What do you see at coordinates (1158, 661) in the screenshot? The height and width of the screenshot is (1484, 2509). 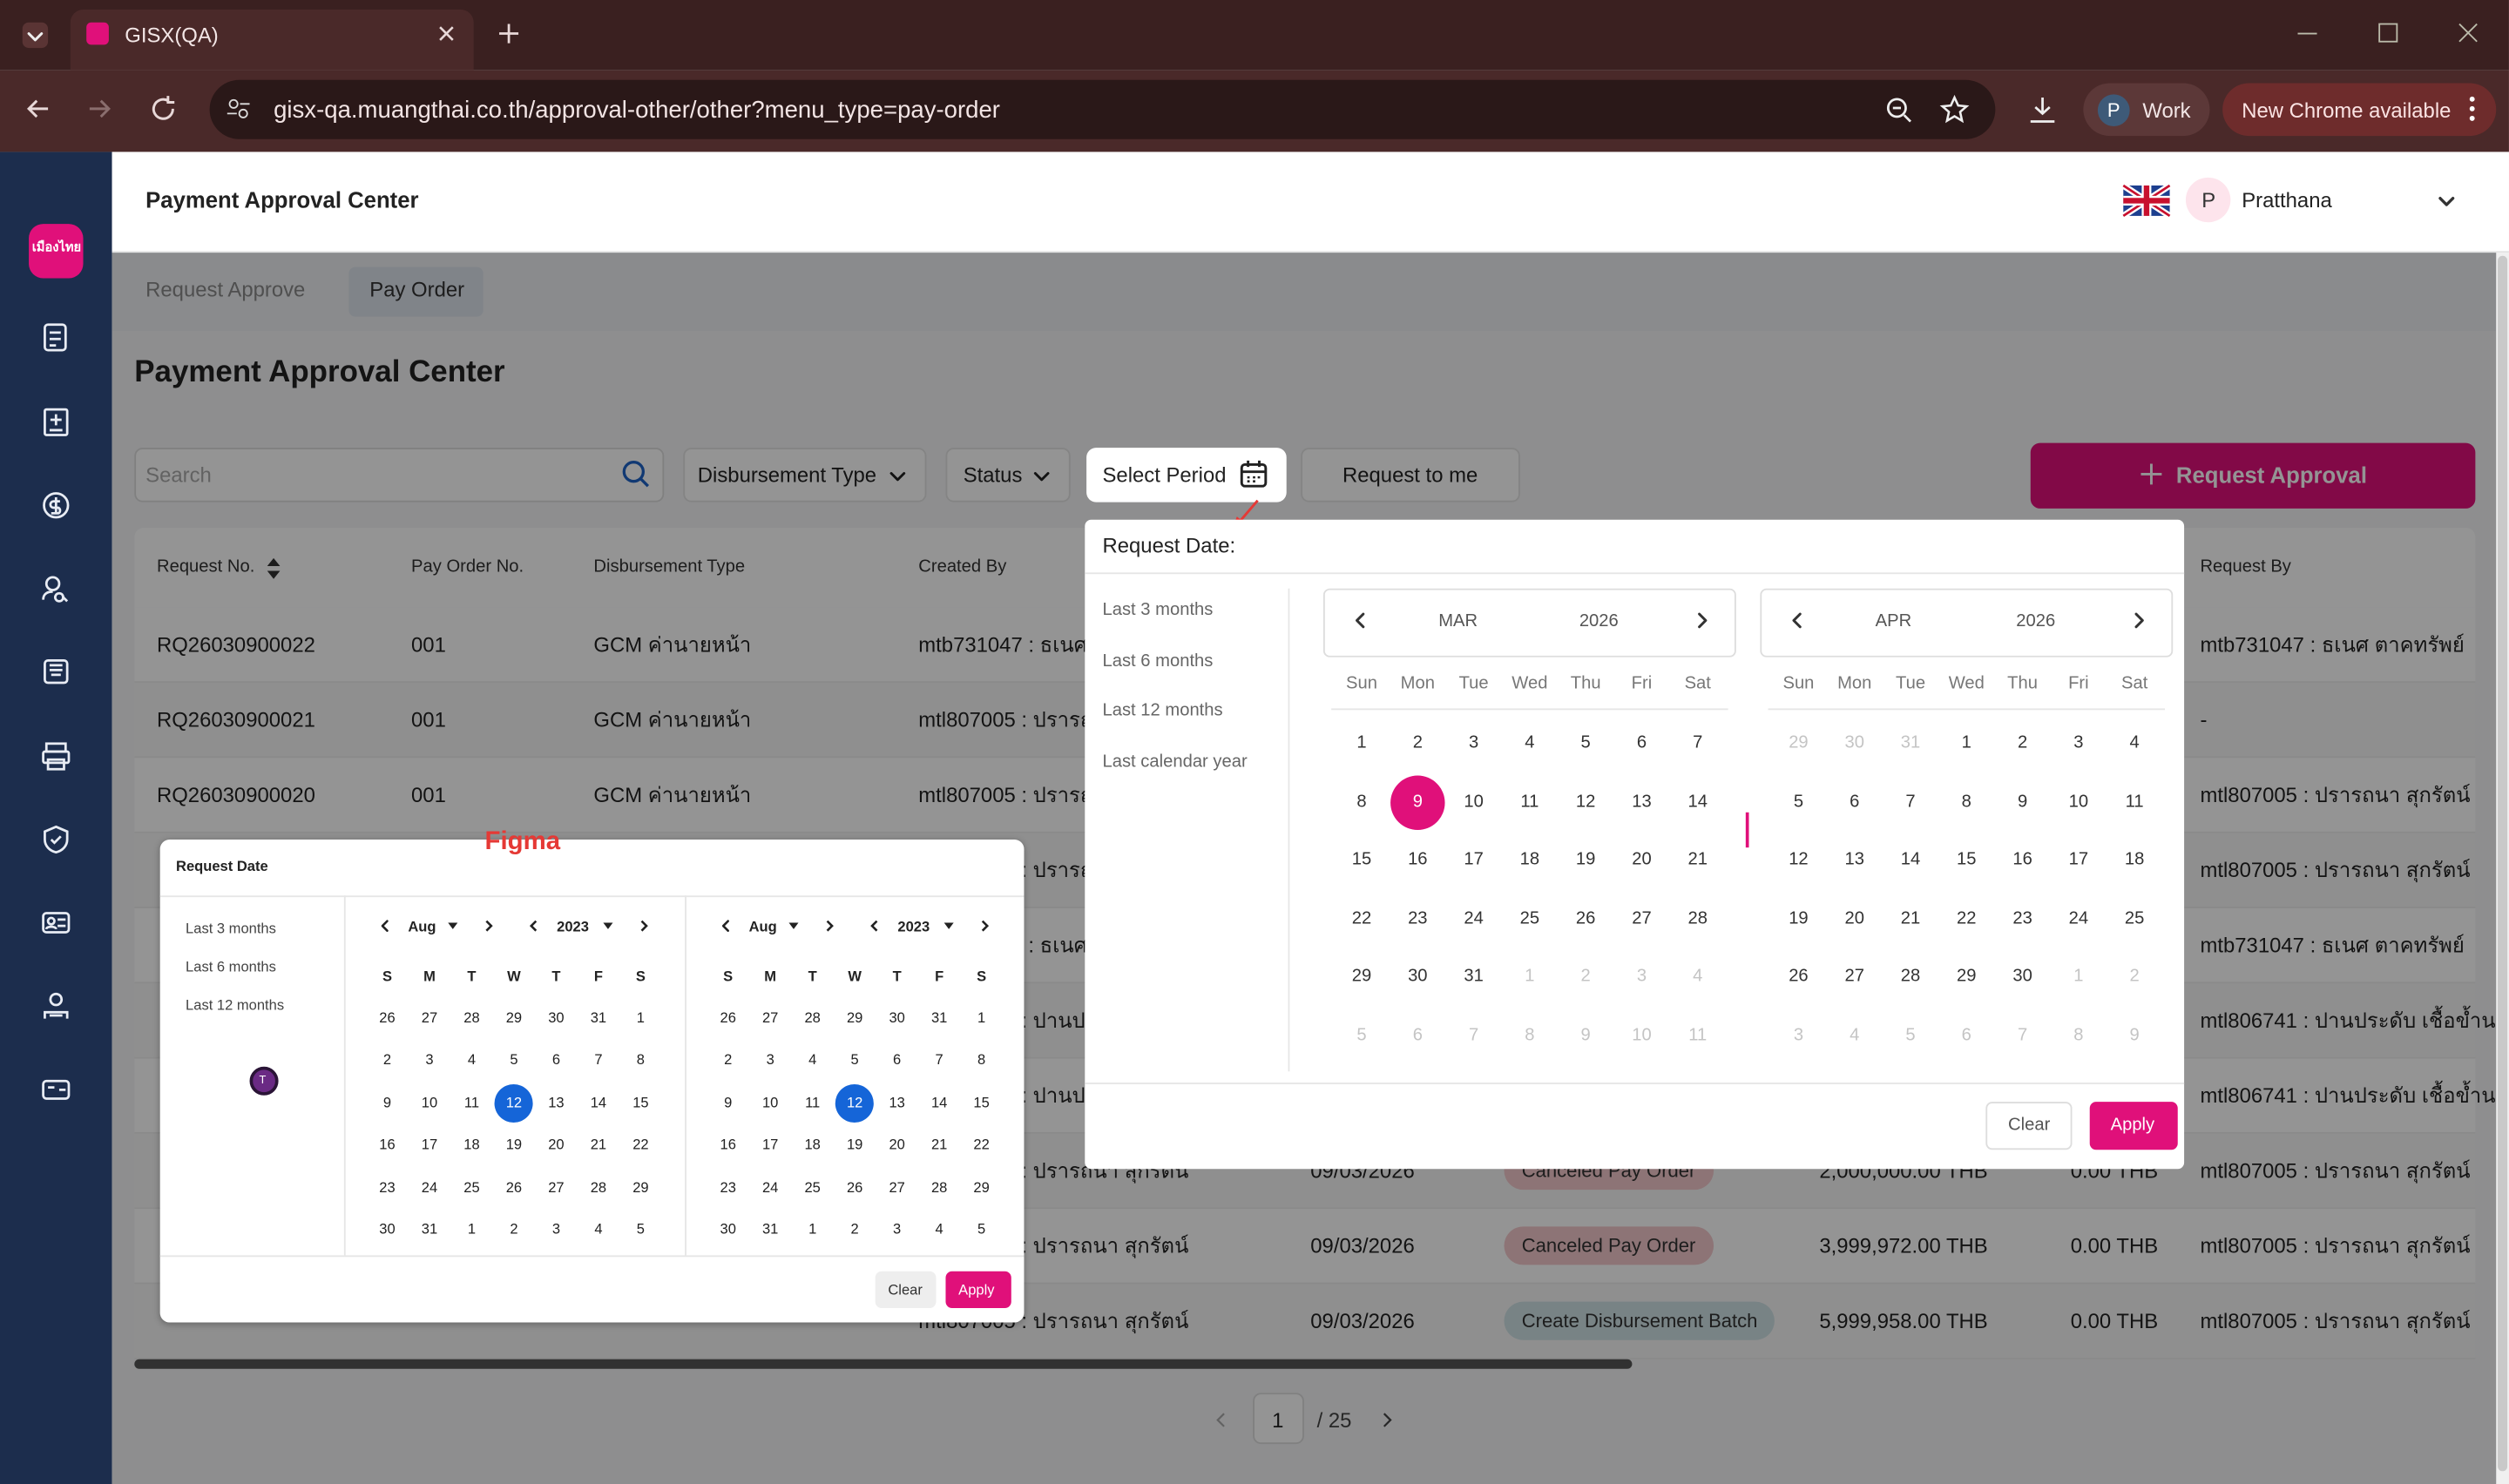 I see `preset-option: Last 6 months` at bounding box center [1158, 661].